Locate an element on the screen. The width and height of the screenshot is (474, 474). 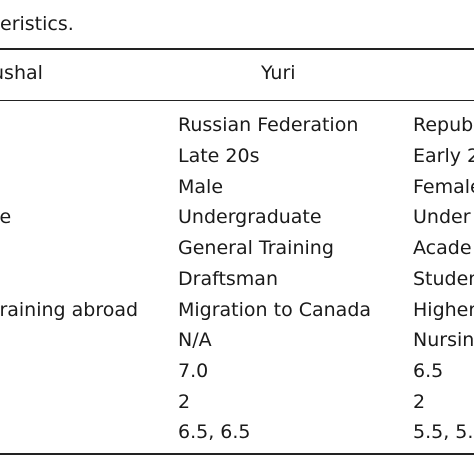
table-row: Russian Federation Repub is located at coordinates (237, 125).